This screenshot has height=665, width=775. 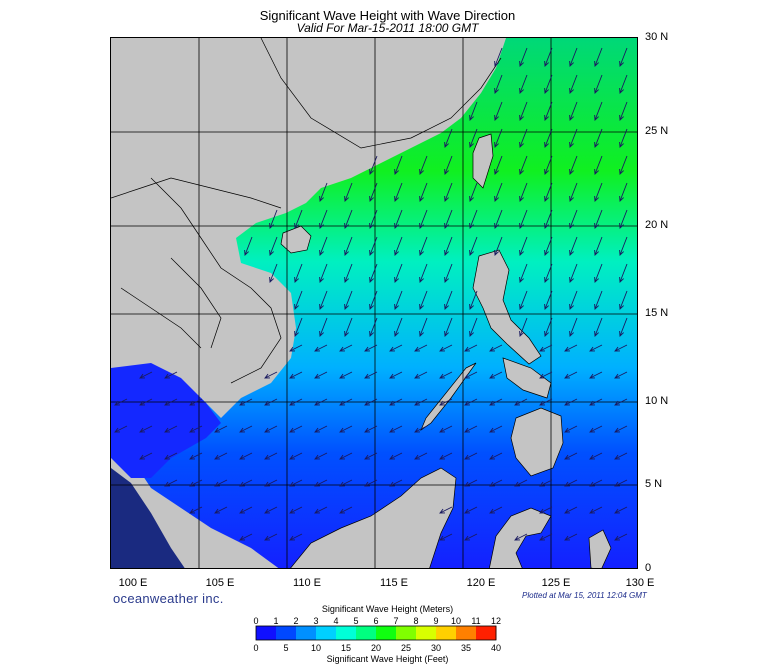 I want to click on colorbar-border, so click(x=376, y=633).